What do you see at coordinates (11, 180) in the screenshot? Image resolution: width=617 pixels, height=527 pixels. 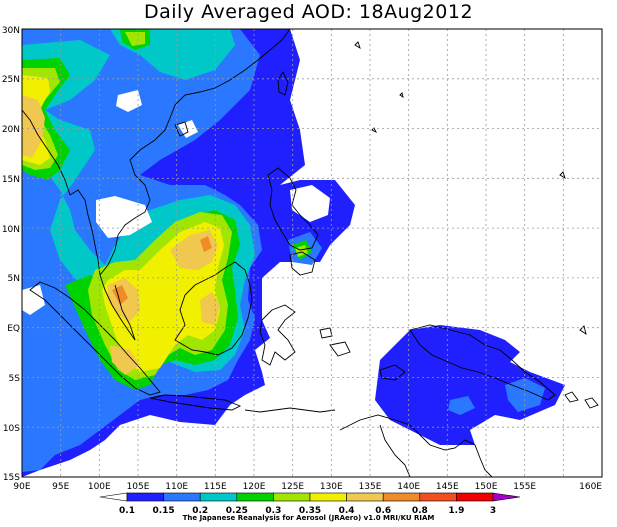 I see `lat-label: 15N` at bounding box center [11, 180].